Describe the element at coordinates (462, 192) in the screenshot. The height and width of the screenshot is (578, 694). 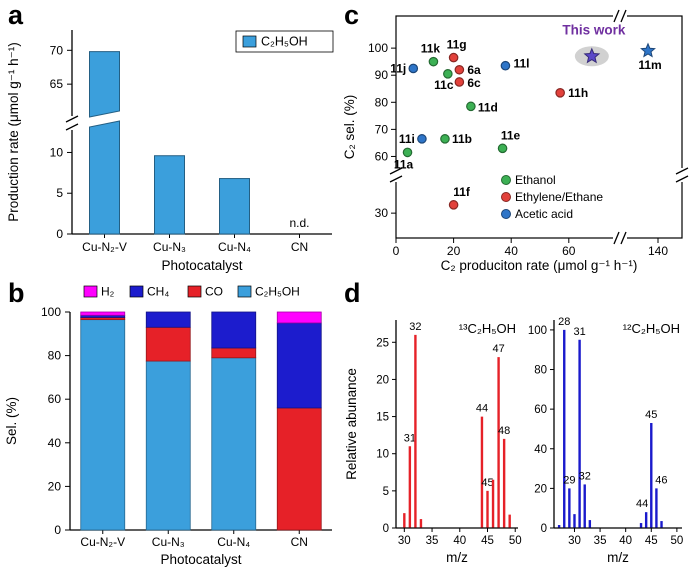
I see `svg-text: 11f` at that location.